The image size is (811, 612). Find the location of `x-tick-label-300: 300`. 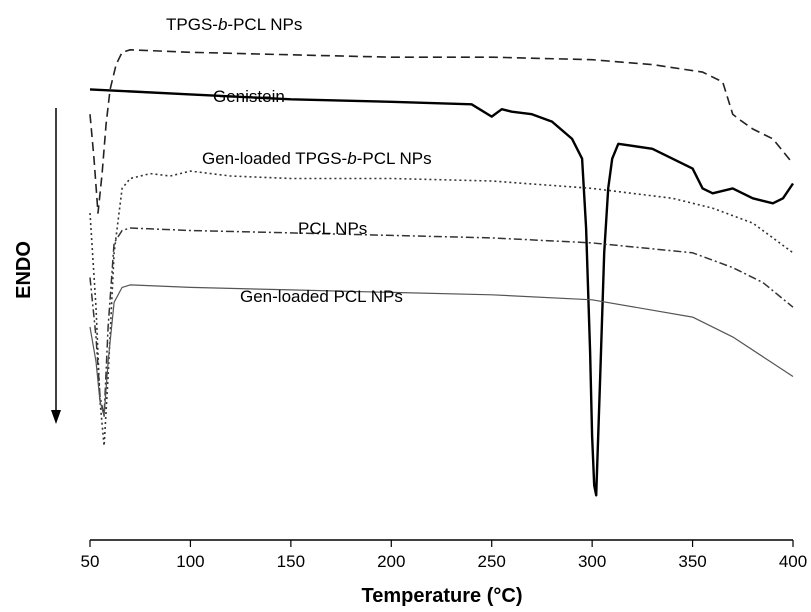

x-tick-label-300: 300 is located at coordinates (592, 561).